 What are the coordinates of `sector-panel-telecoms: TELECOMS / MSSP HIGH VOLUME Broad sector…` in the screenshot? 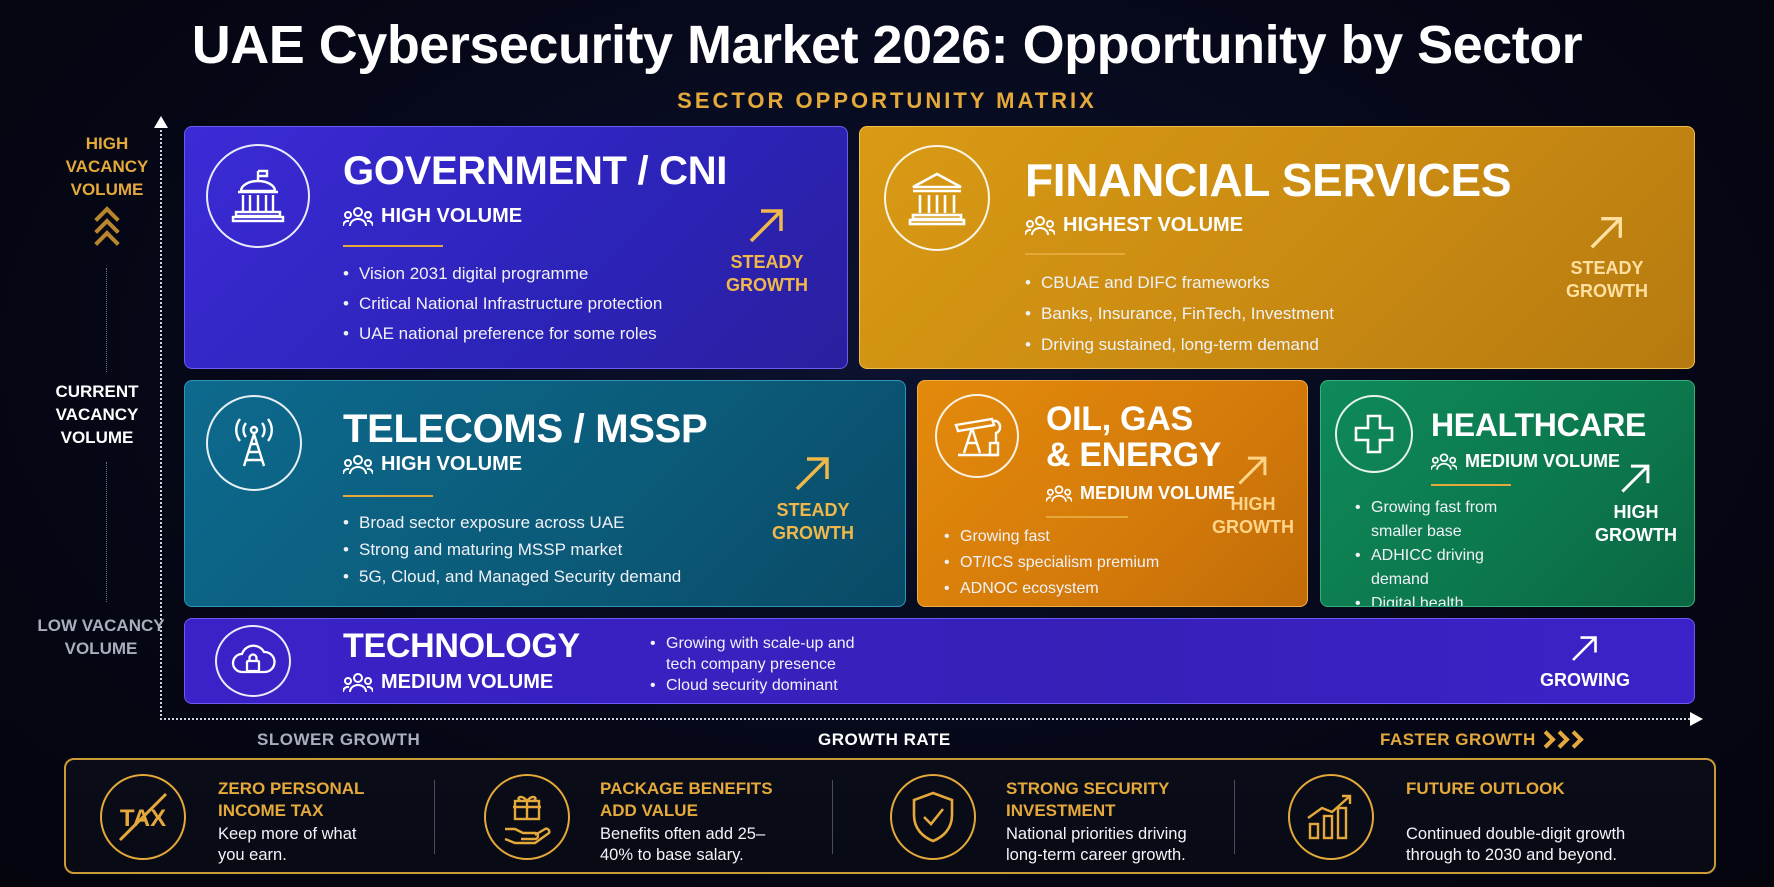 It's located at (545, 493).